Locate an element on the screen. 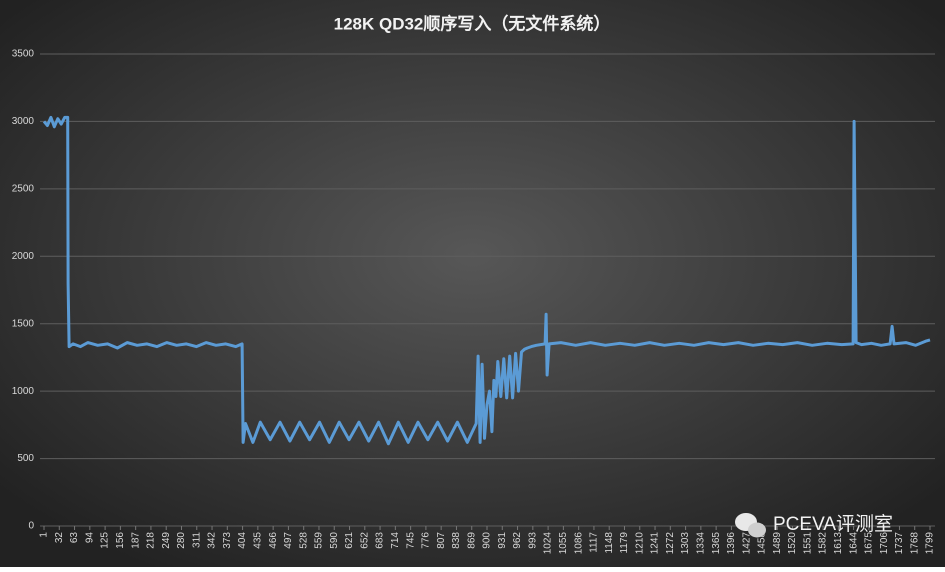 The width and height of the screenshot is (945, 572). x-tick-label: 931 is located at coordinates (502, 540).